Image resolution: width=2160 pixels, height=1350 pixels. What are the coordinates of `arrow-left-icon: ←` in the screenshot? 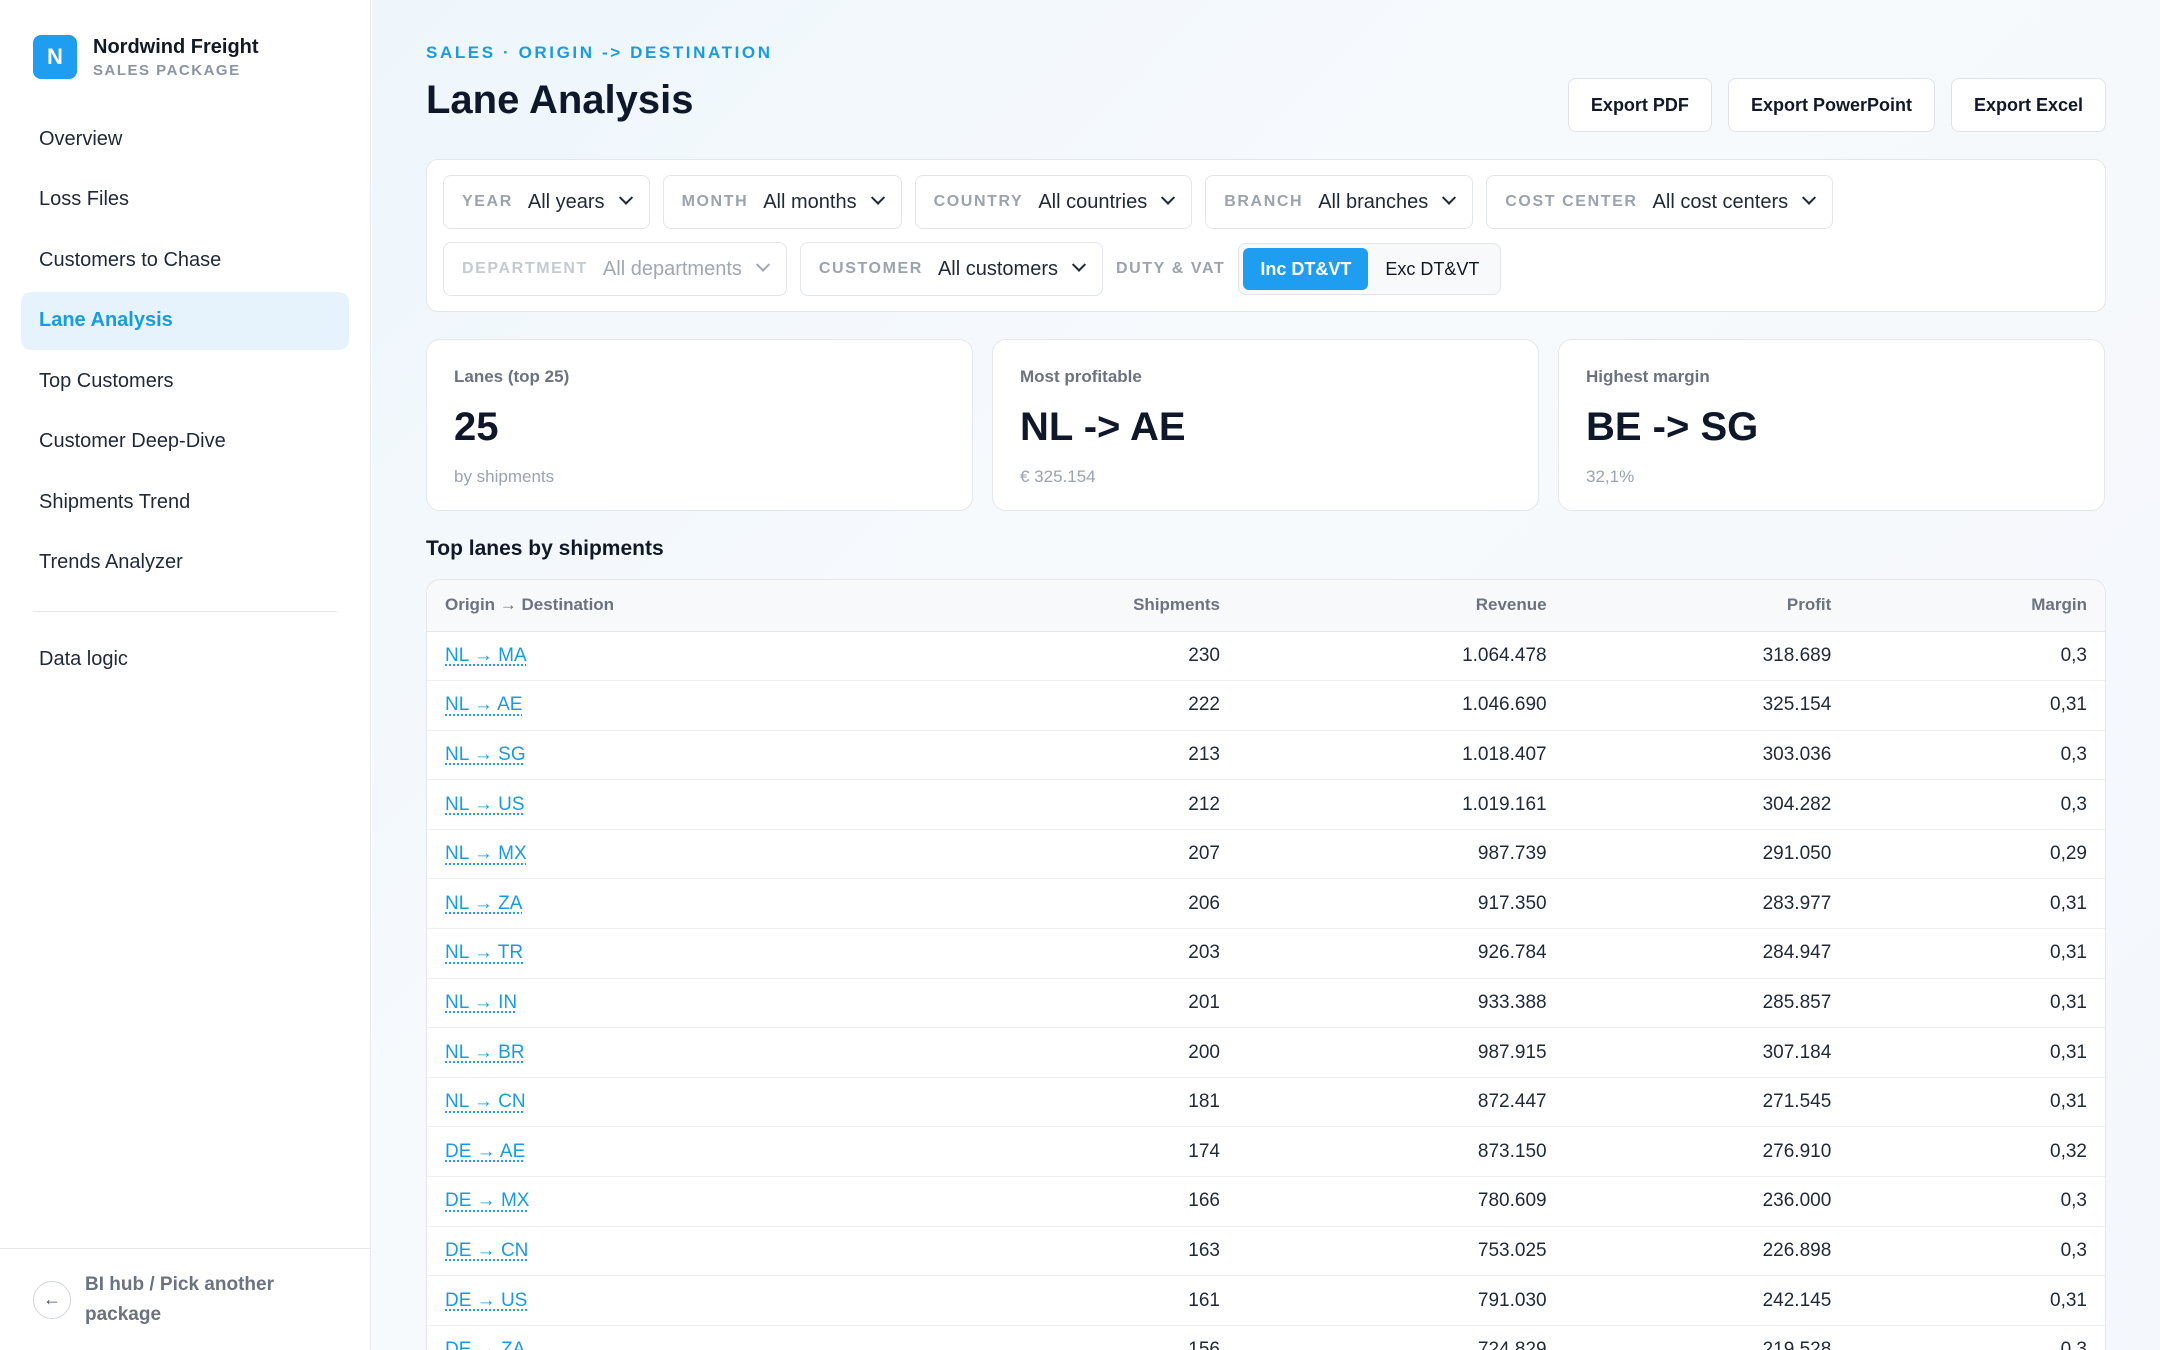 It's located at (52, 1299).